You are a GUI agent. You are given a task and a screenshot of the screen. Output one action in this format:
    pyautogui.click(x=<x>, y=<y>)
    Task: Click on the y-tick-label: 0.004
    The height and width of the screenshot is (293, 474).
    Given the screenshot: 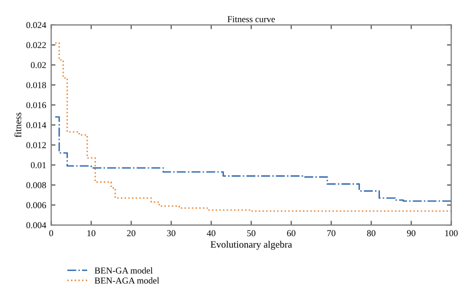 What is the action you would take?
    pyautogui.click(x=36, y=225)
    